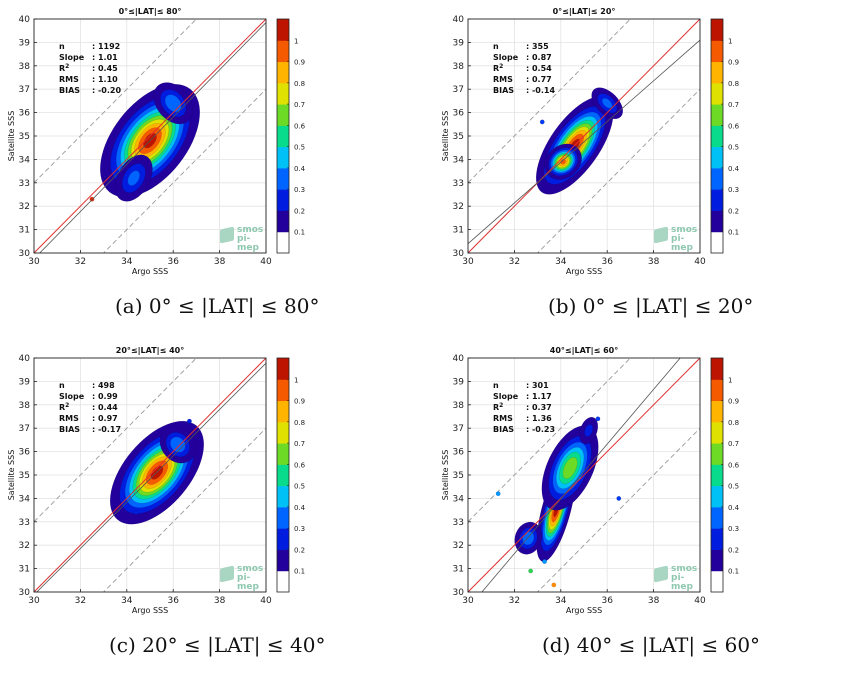  Describe the element at coordinates (105, 407) in the screenshot. I see `stat-value: : 0.44` at that location.